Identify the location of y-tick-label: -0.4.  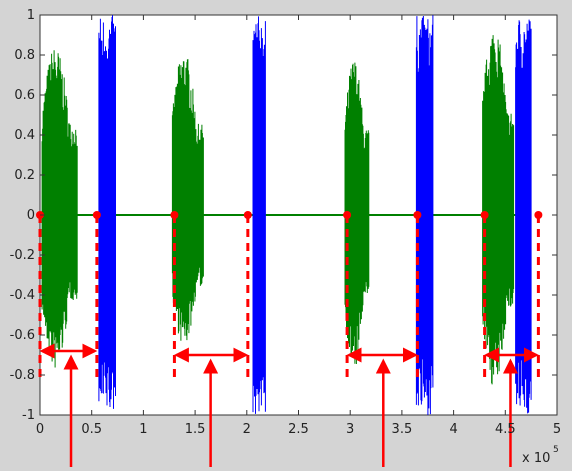
(22, 295).